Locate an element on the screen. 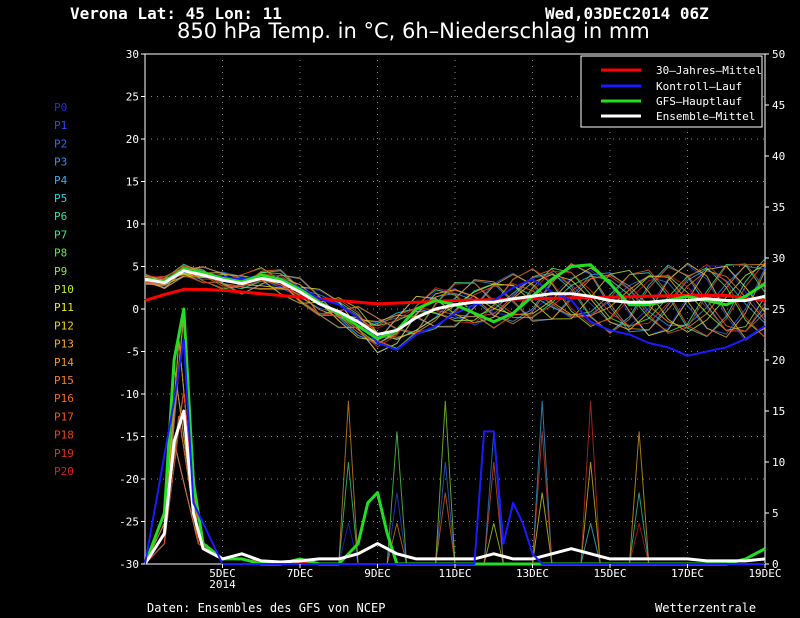  right-tick-label: 5 is located at coordinates (775, 513).